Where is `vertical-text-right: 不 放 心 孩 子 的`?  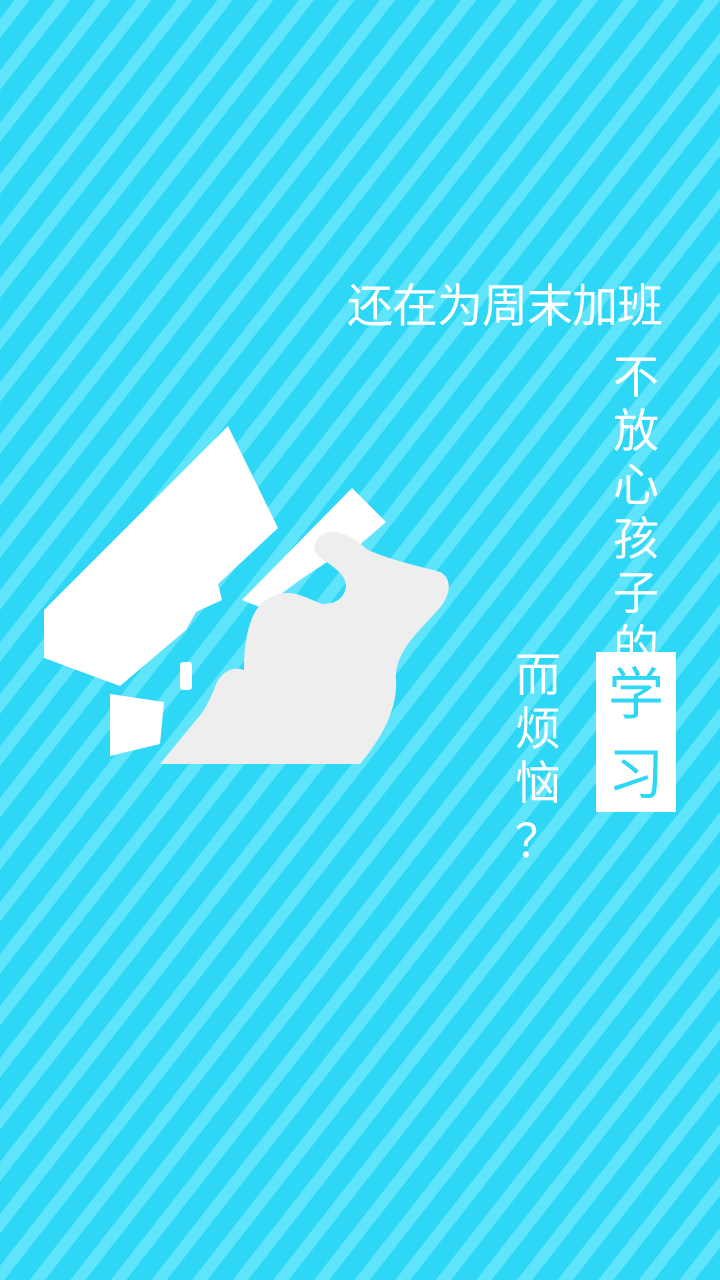 vertical-text-right: 不 放 心 孩 子 的 is located at coordinates (636, 512).